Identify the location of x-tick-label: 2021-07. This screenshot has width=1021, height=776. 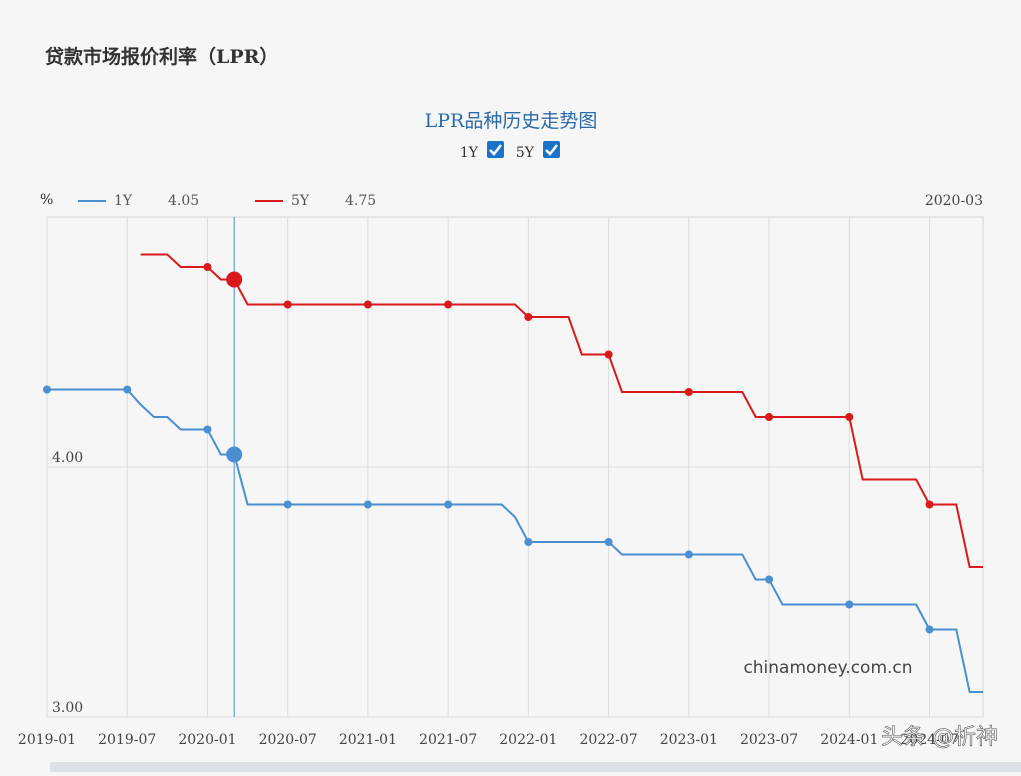
(448, 740).